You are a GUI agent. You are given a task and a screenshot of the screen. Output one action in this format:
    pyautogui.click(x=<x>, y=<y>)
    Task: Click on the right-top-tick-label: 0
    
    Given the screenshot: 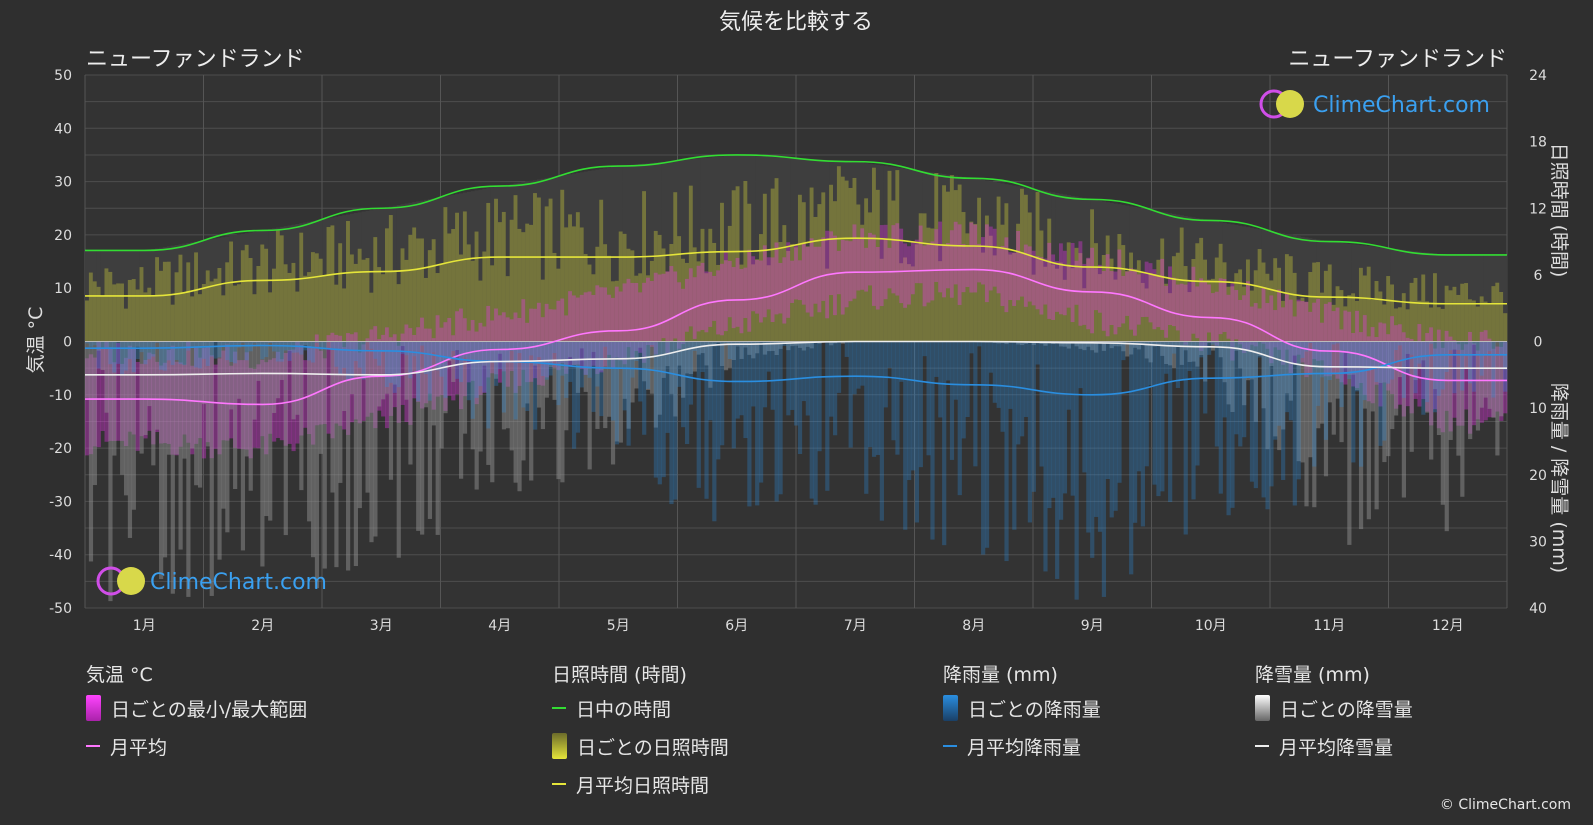 What is the action you would take?
    pyautogui.click(x=1538, y=343)
    